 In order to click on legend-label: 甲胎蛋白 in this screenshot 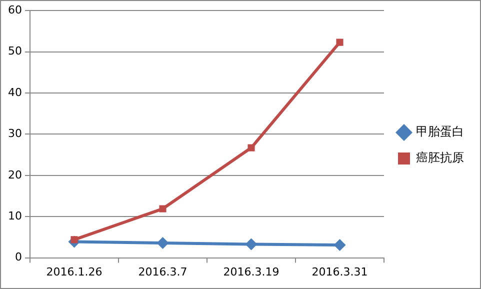, I will do `click(440, 131)`.